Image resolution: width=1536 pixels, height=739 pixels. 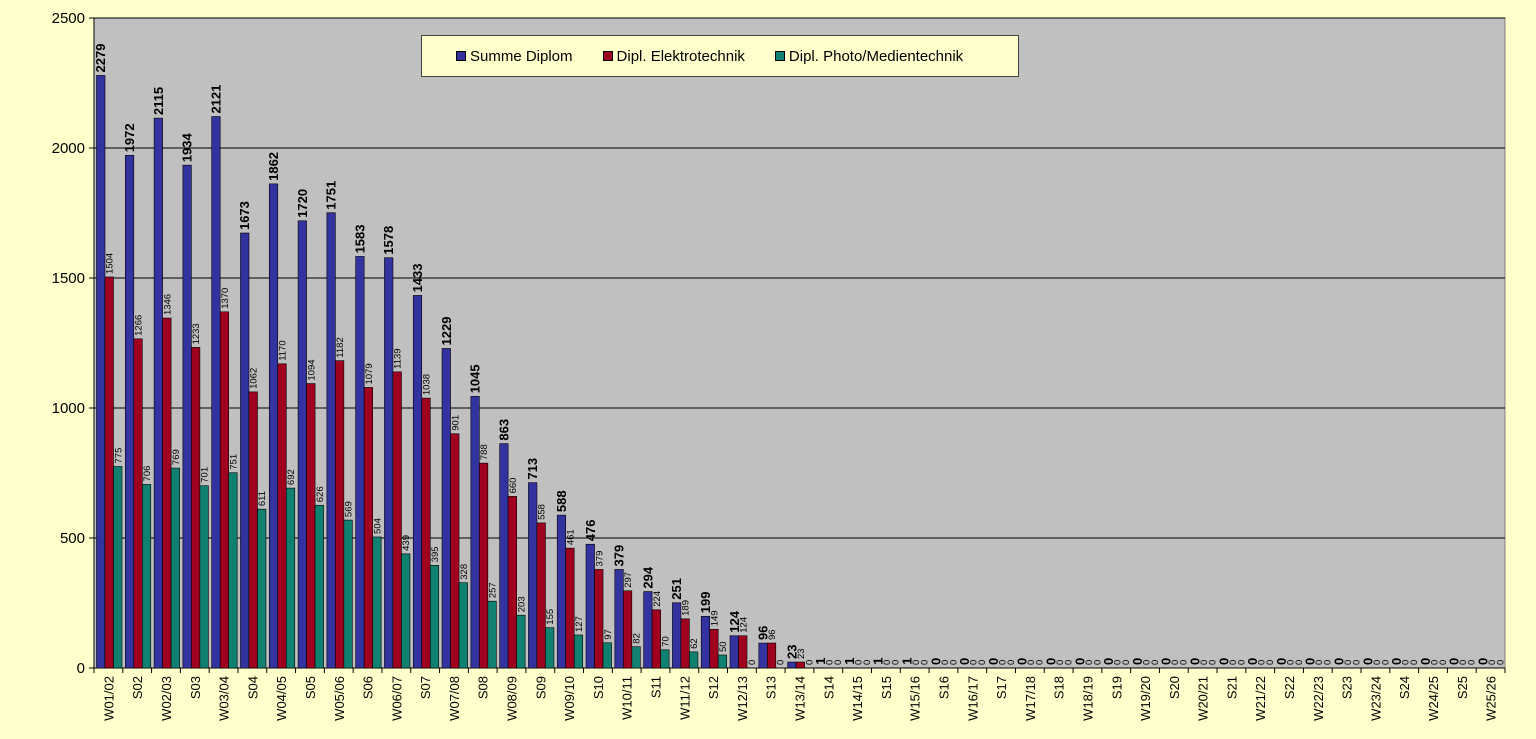 What do you see at coordinates (570, 537) in the screenshot?
I see `data-label-series-1: 461` at bounding box center [570, 537].